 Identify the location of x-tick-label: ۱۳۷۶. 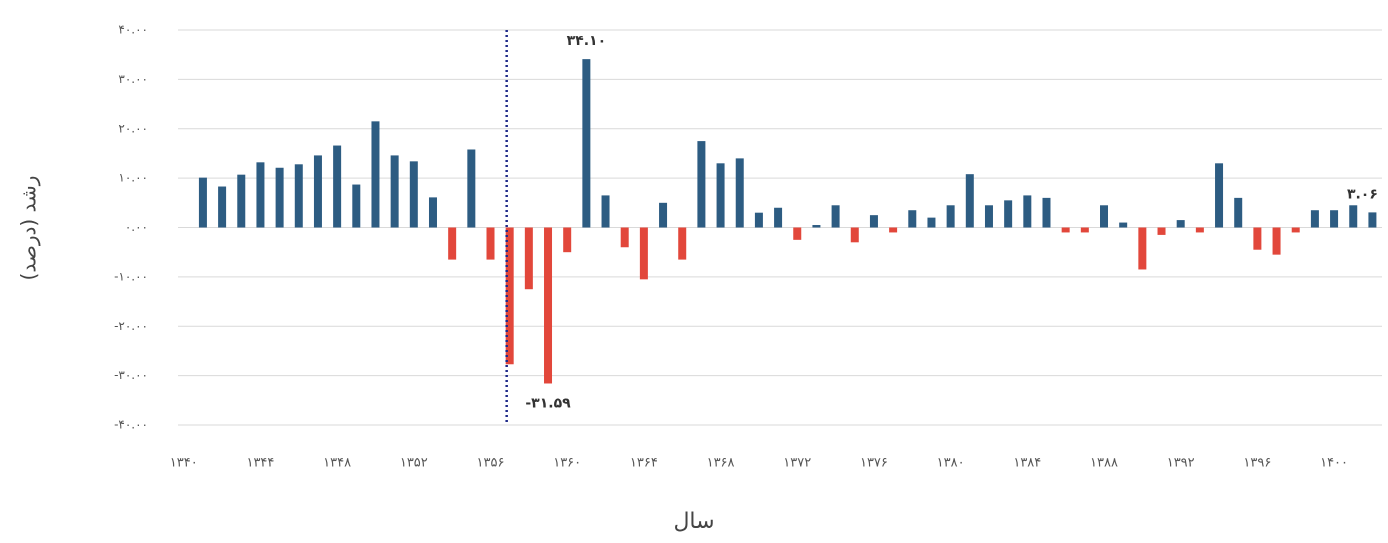
(874, 463).